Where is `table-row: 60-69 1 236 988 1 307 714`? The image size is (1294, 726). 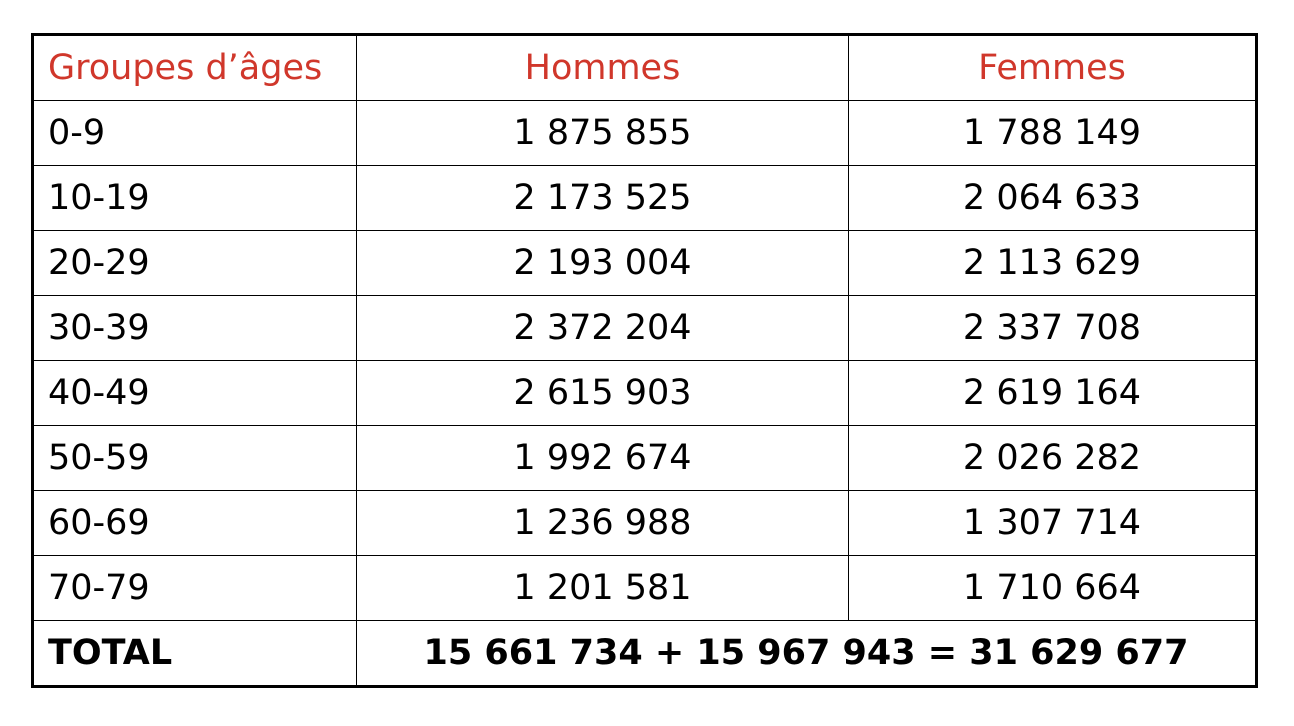
table-row: 60-69 1 236 988 1 307 714 is located at coordinates (644, 523).